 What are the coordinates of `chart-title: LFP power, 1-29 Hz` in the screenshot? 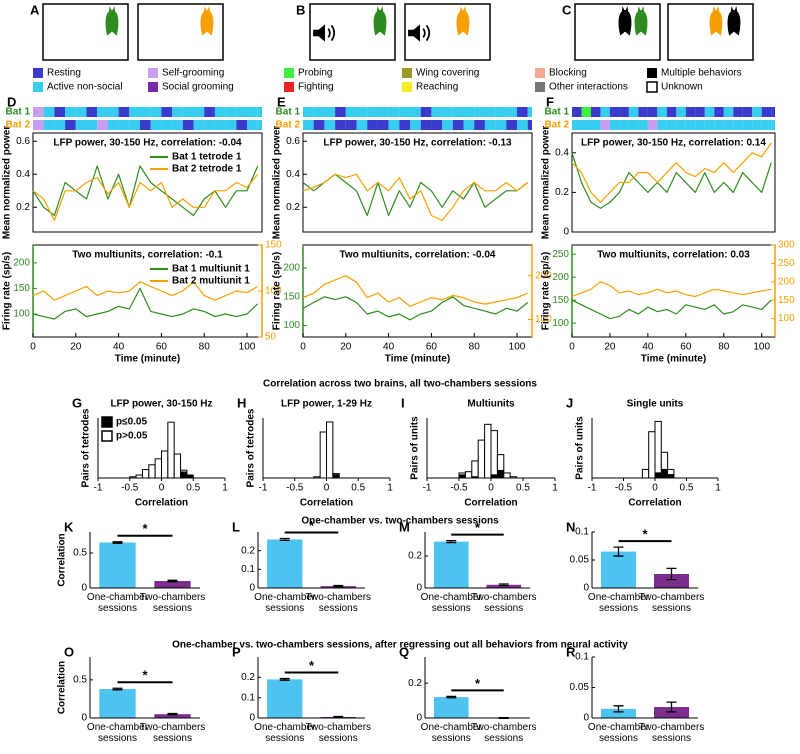 It's located at (326, 404).